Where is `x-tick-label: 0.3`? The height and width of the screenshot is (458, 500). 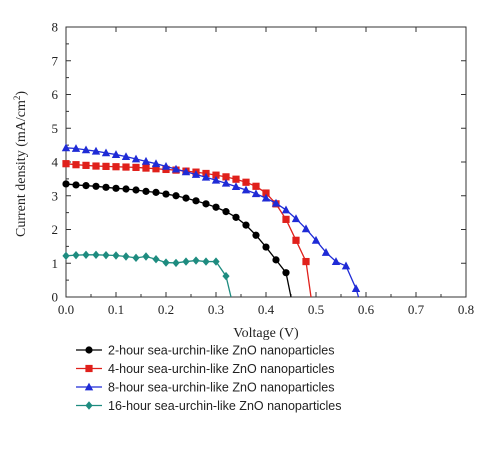
x-tick-label: 0.3 is located at coordinates (216, 309).